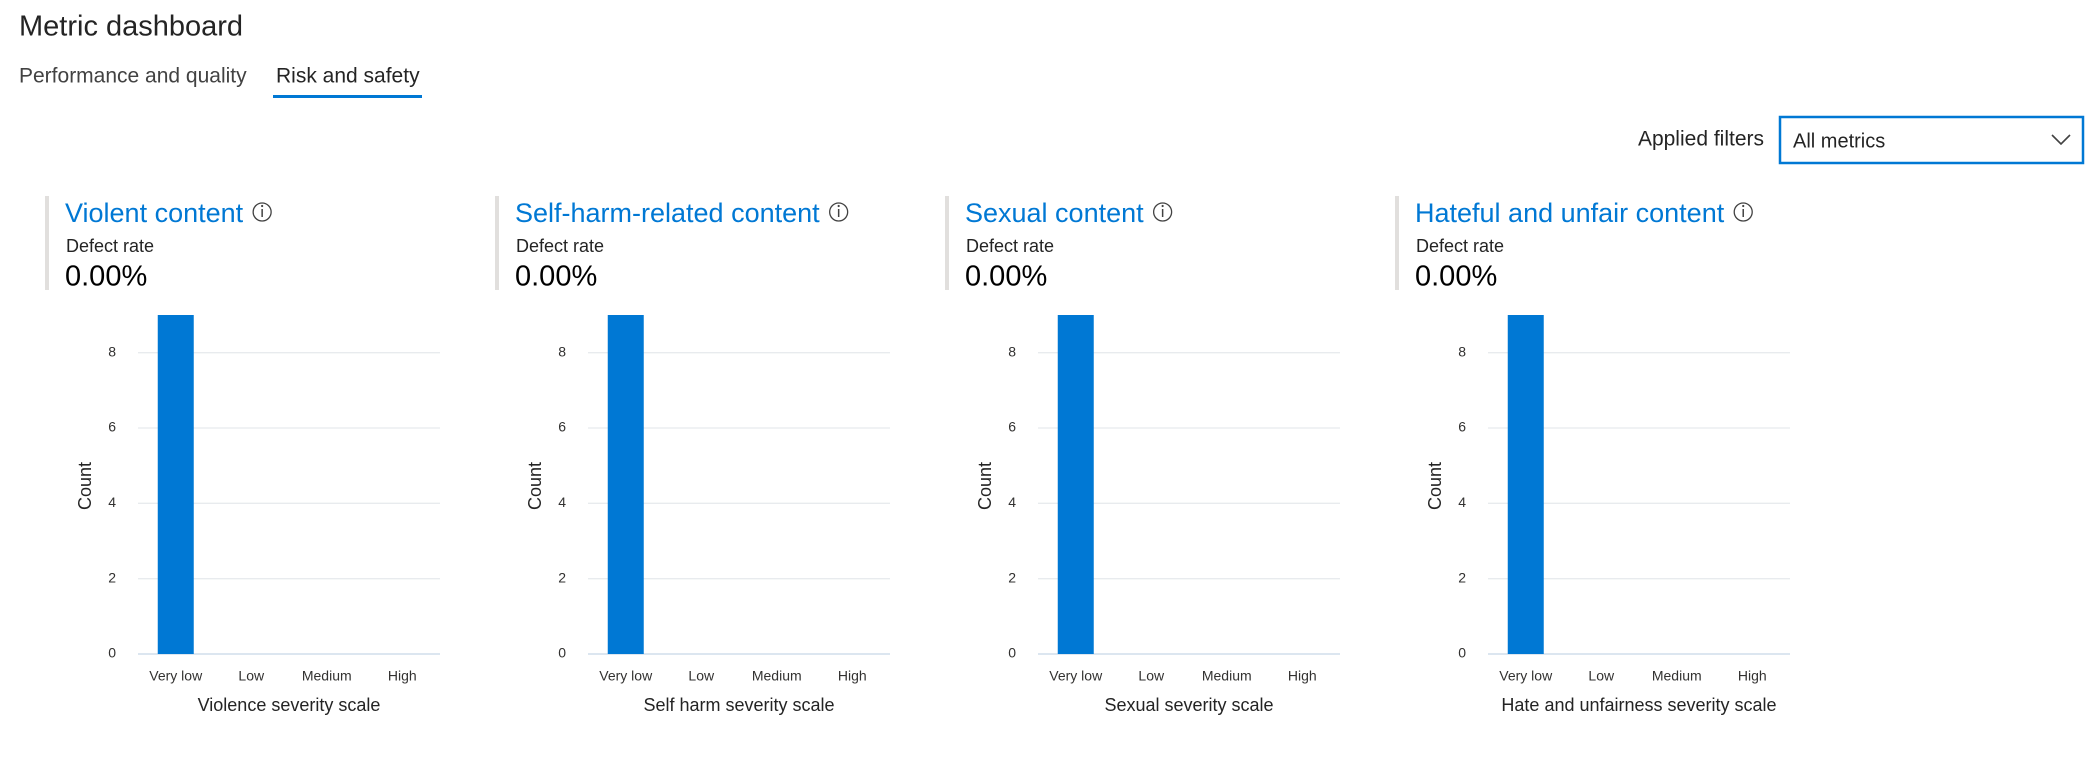  I want to click on tab: Performance and quality, so click(133, 76).